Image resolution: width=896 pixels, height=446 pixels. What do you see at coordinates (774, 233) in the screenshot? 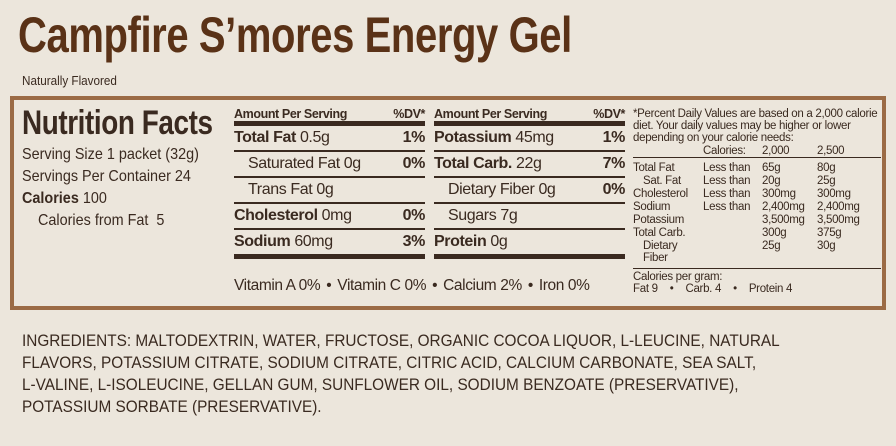
I see `table-cell: 300g` at bounding box center [774, 233].